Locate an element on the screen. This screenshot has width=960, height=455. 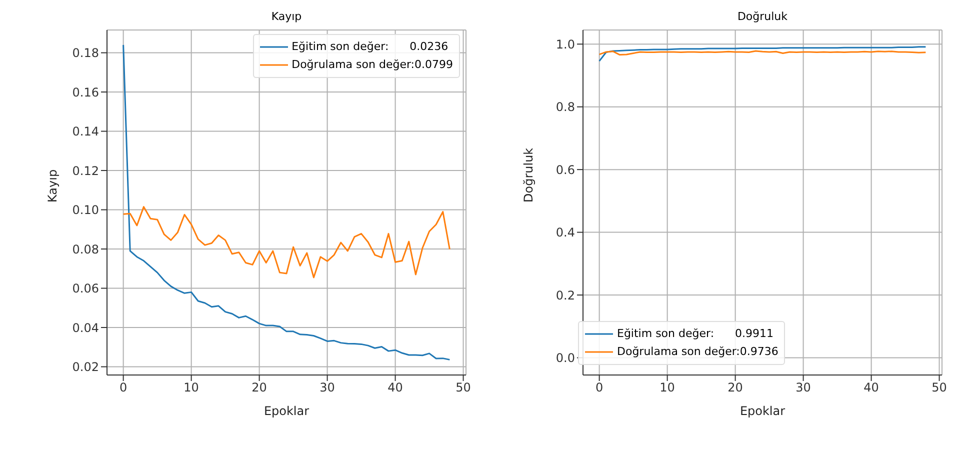
y-tick-label: 0.2 is located at coordinates (565, 295).